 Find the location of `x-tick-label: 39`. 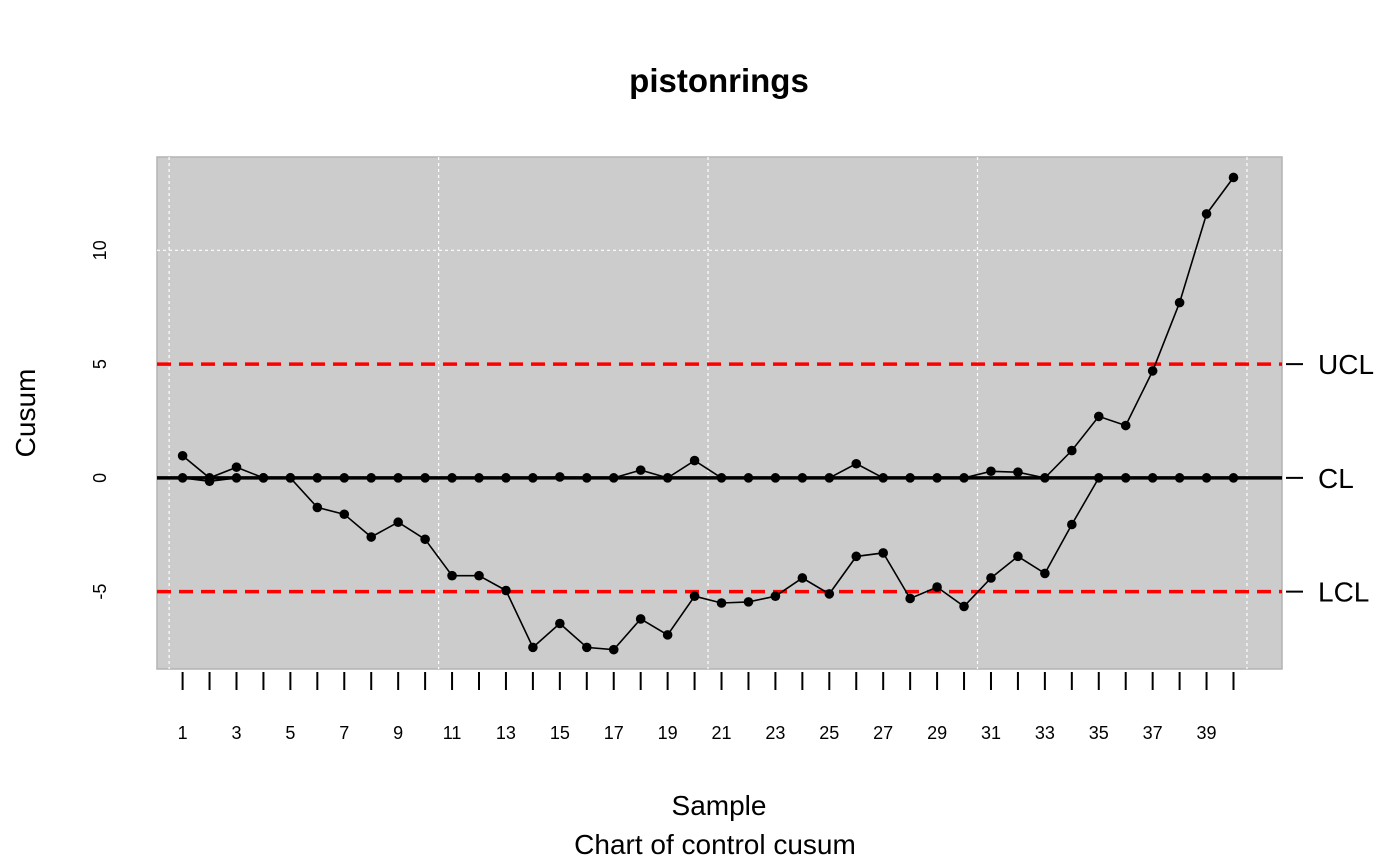

x-tick-label: 39 is located at coordinates (1207, 733).